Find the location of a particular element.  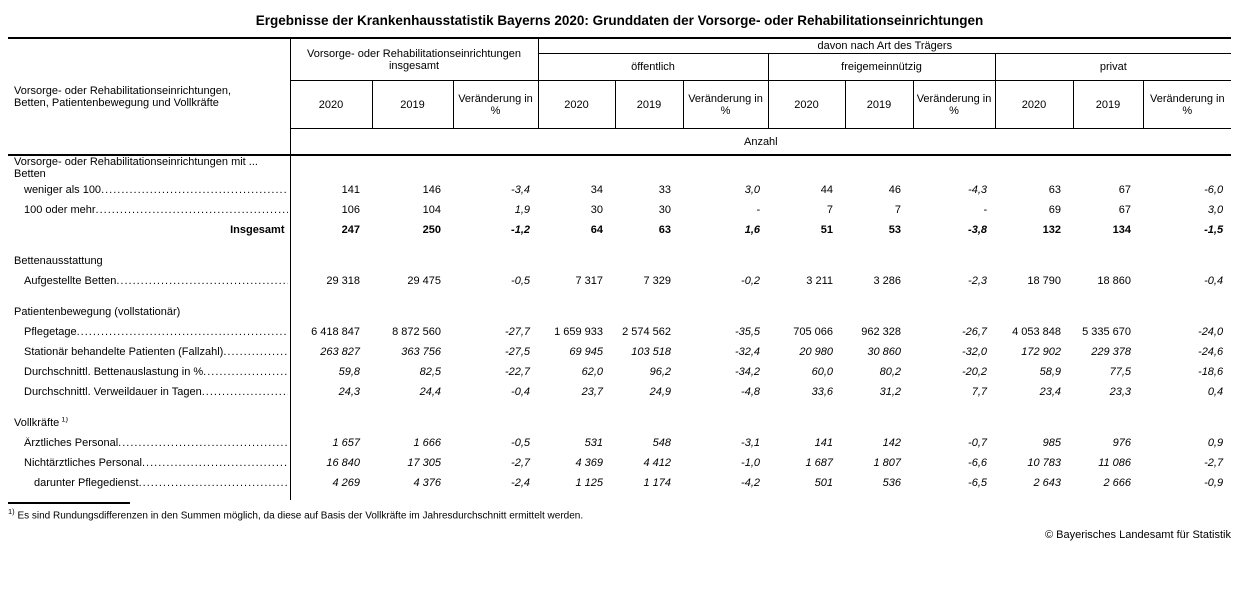

row-label: Nichtärztliches Personal is located at coordinates (149, 463).